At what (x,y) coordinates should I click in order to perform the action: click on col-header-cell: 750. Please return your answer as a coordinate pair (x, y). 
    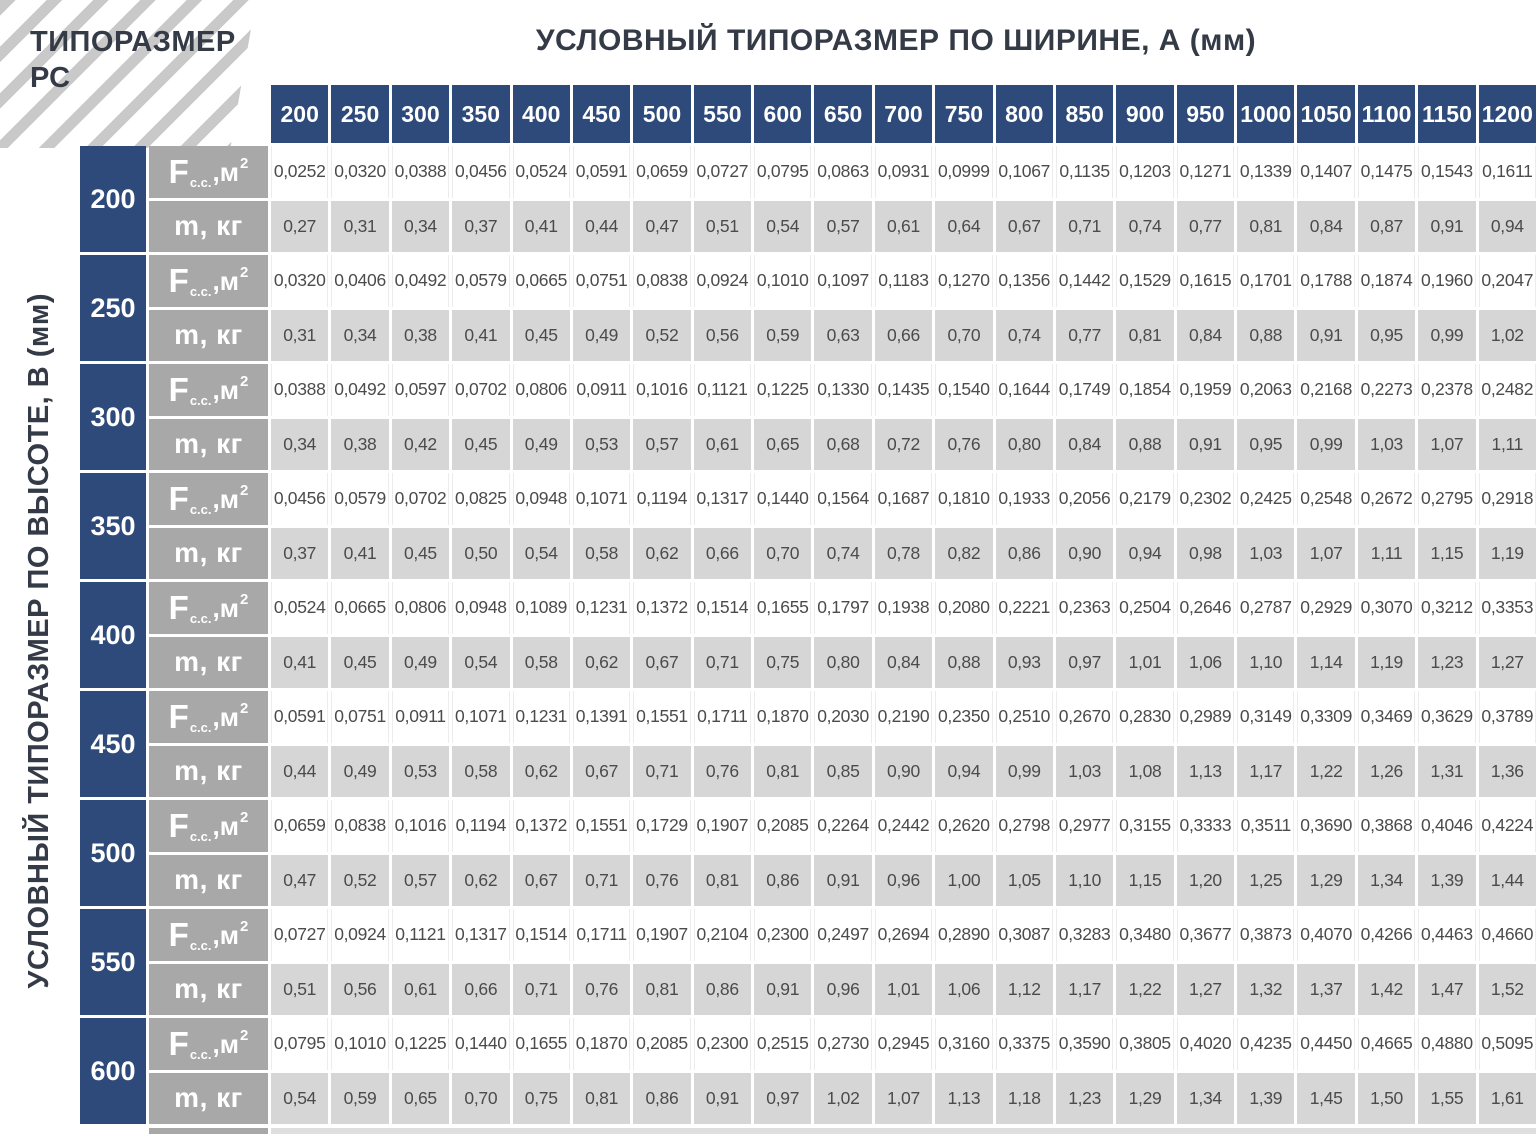
    Looking at the image, I should click on (964, 114).